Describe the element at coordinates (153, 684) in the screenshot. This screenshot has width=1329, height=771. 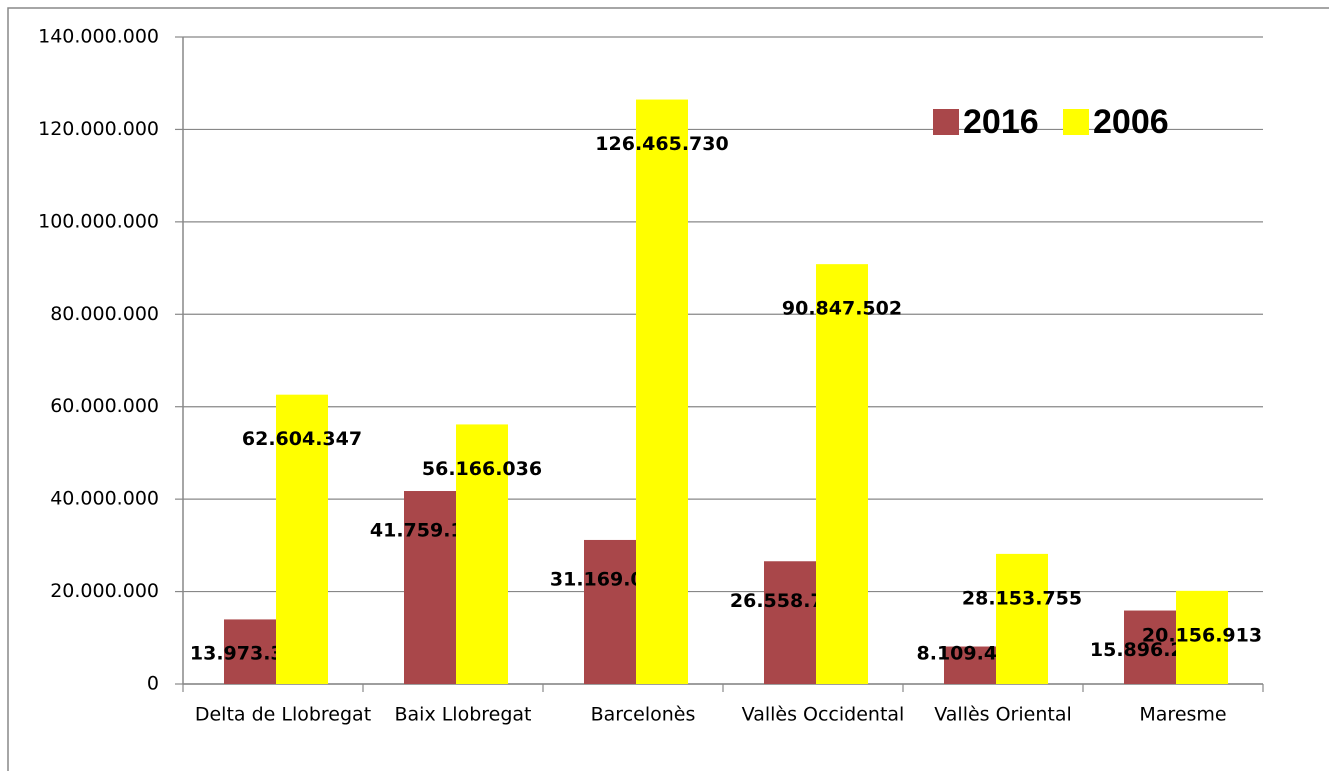
I see `y-tick-label: 0` at that location.